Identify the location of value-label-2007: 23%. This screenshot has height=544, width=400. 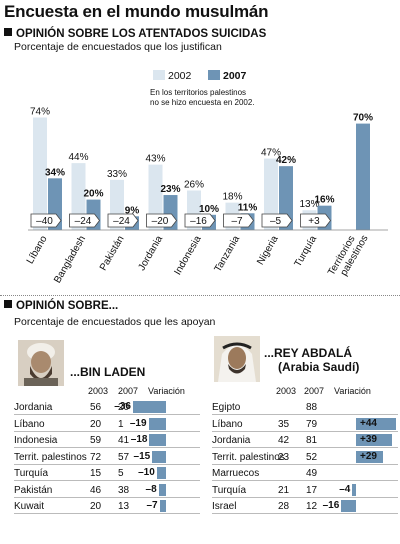
(170, 189).